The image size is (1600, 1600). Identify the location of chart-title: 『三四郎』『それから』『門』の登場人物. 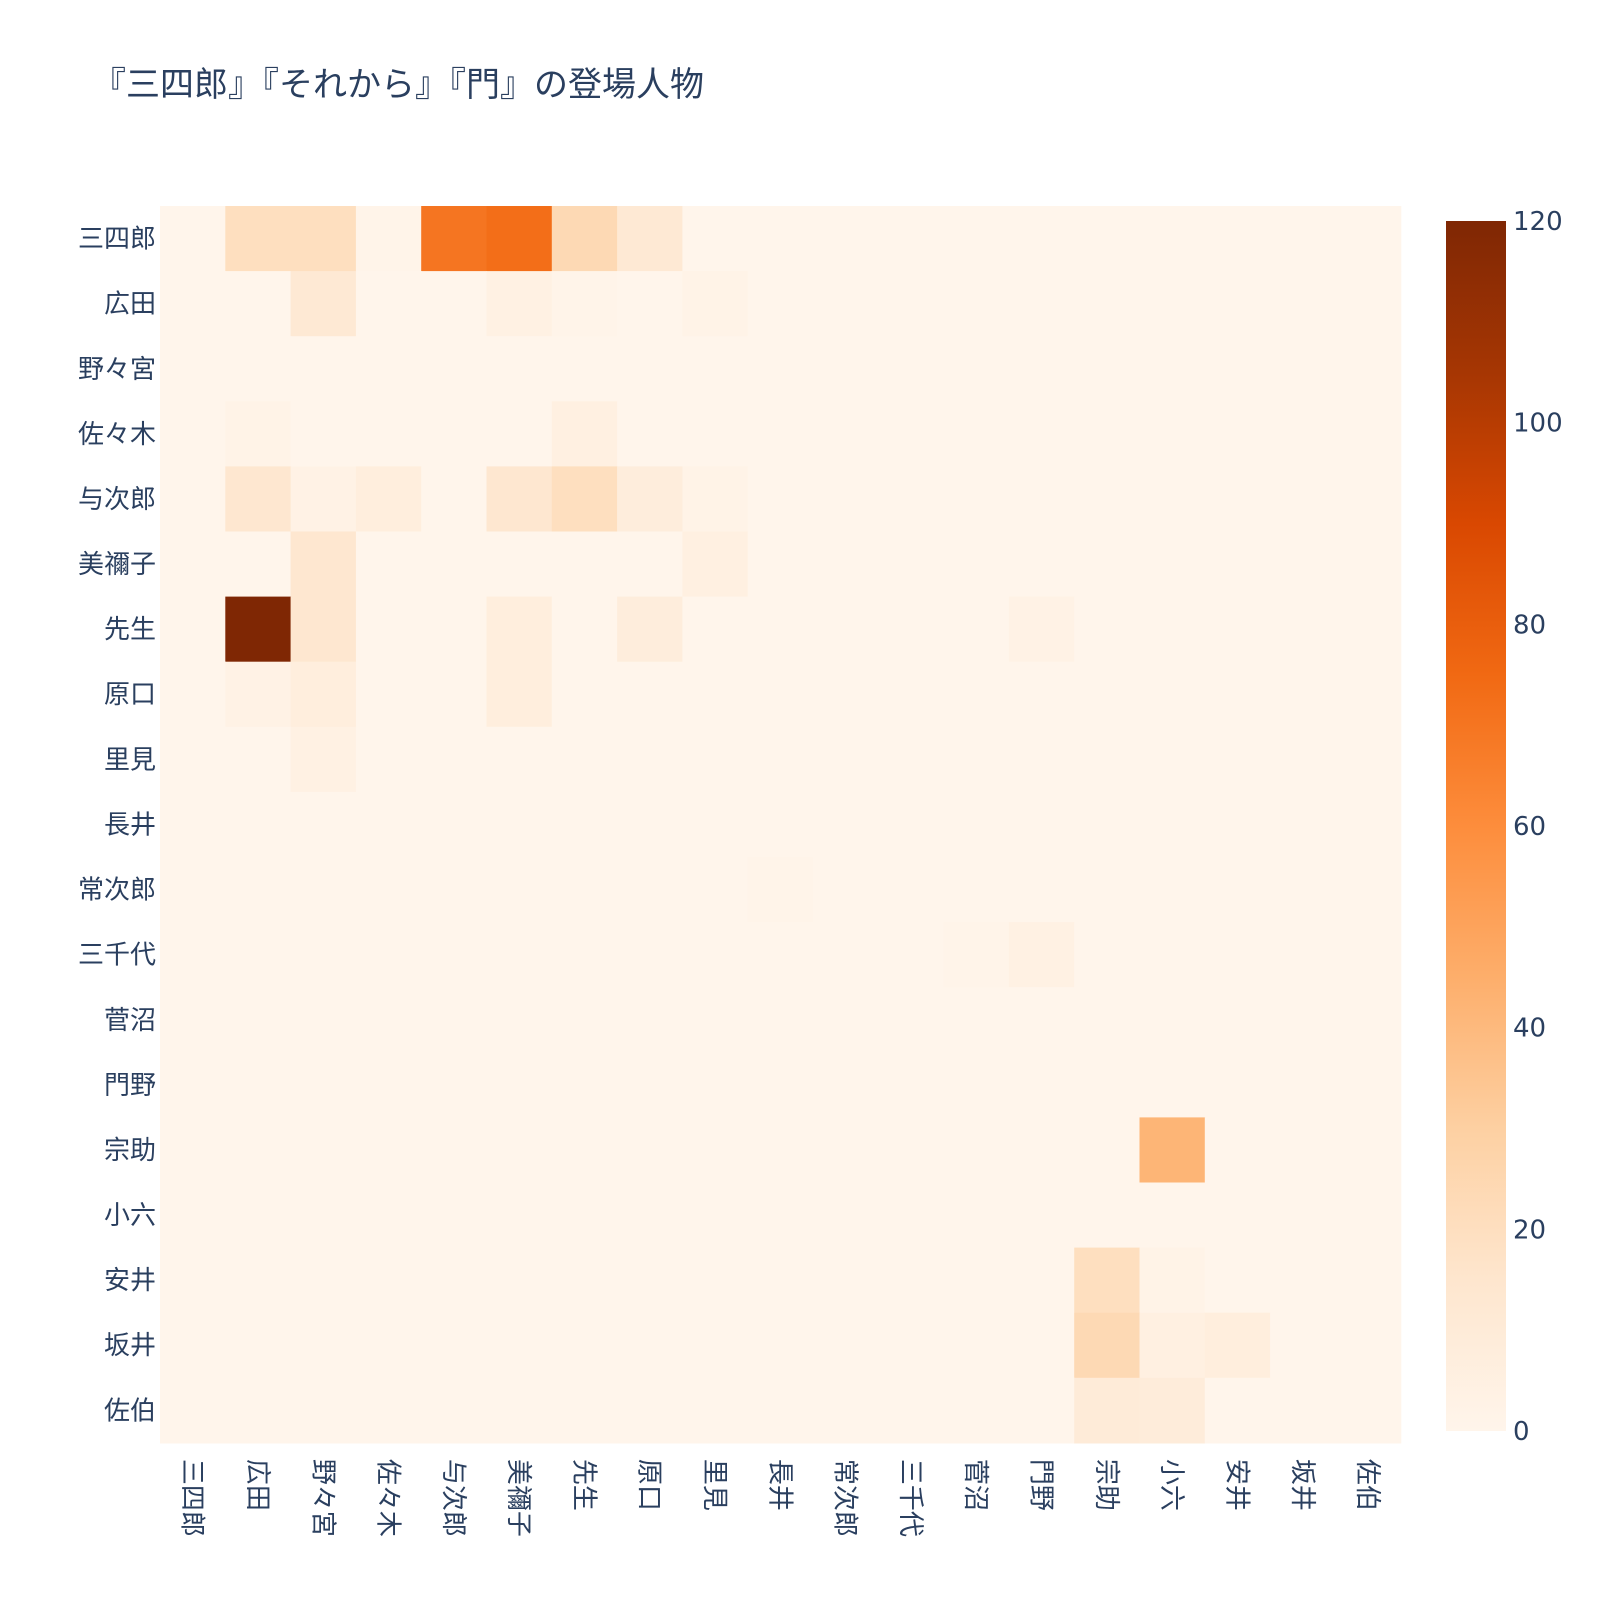
(398, 85).